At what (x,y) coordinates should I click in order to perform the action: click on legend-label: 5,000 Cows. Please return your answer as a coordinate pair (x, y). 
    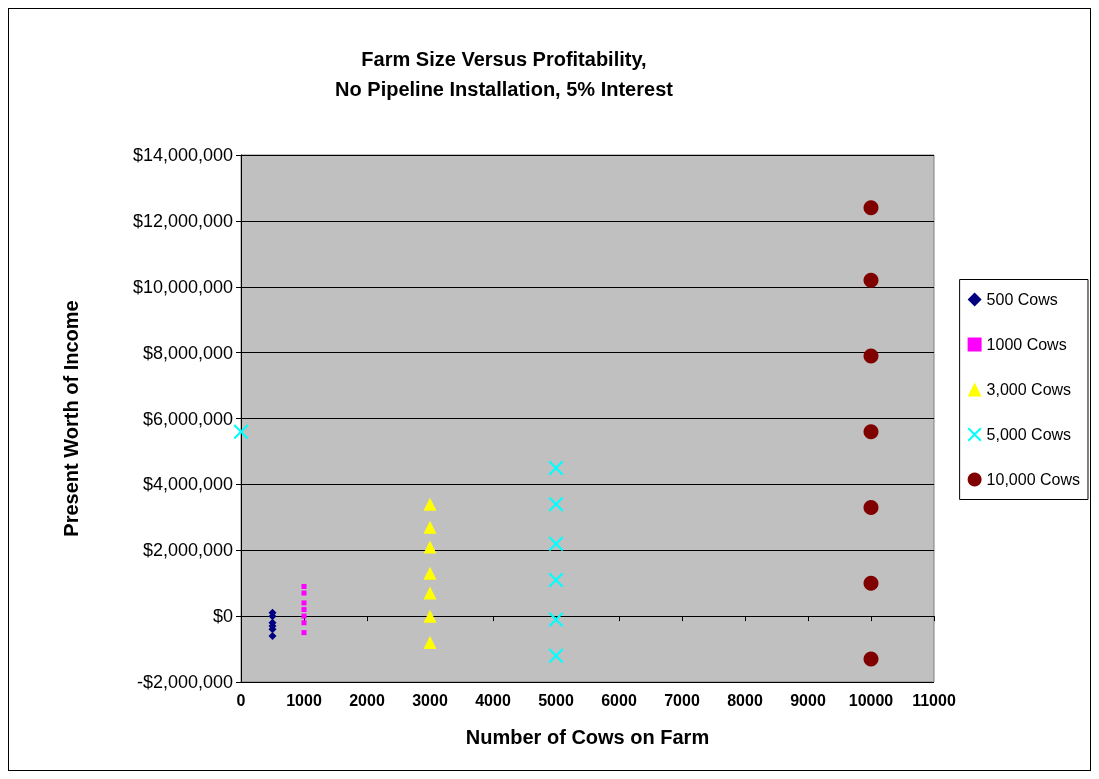
    Looking at the image, I should click on (1029, 434).